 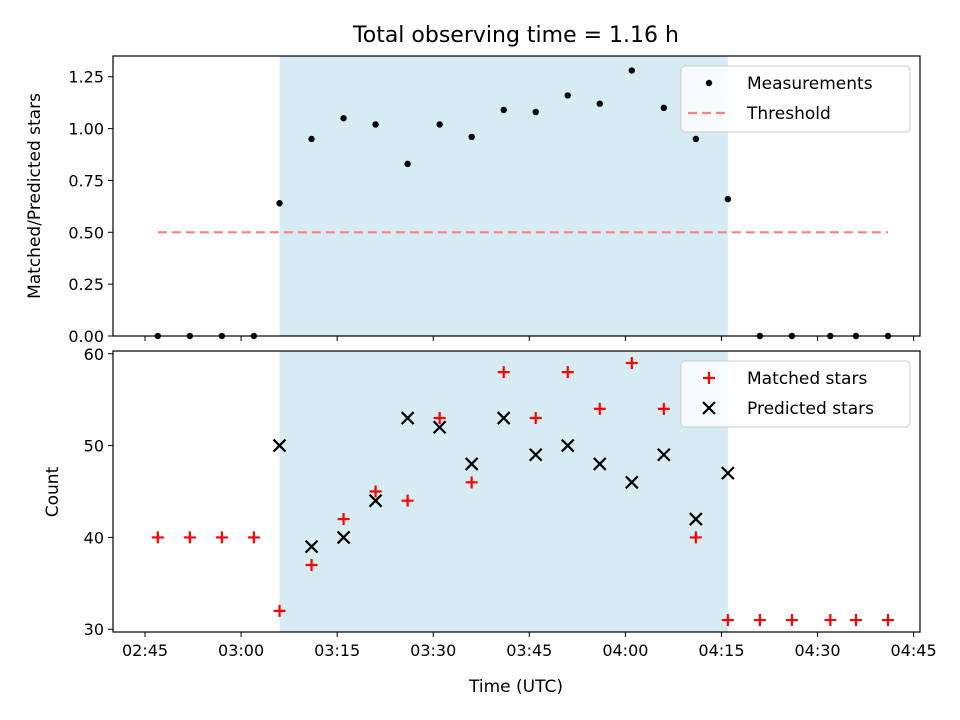 What do you see at coordinates (810, 409) in the screenshot?
I see `legend-label: Predicted stars` at bounding box center [810, 409].